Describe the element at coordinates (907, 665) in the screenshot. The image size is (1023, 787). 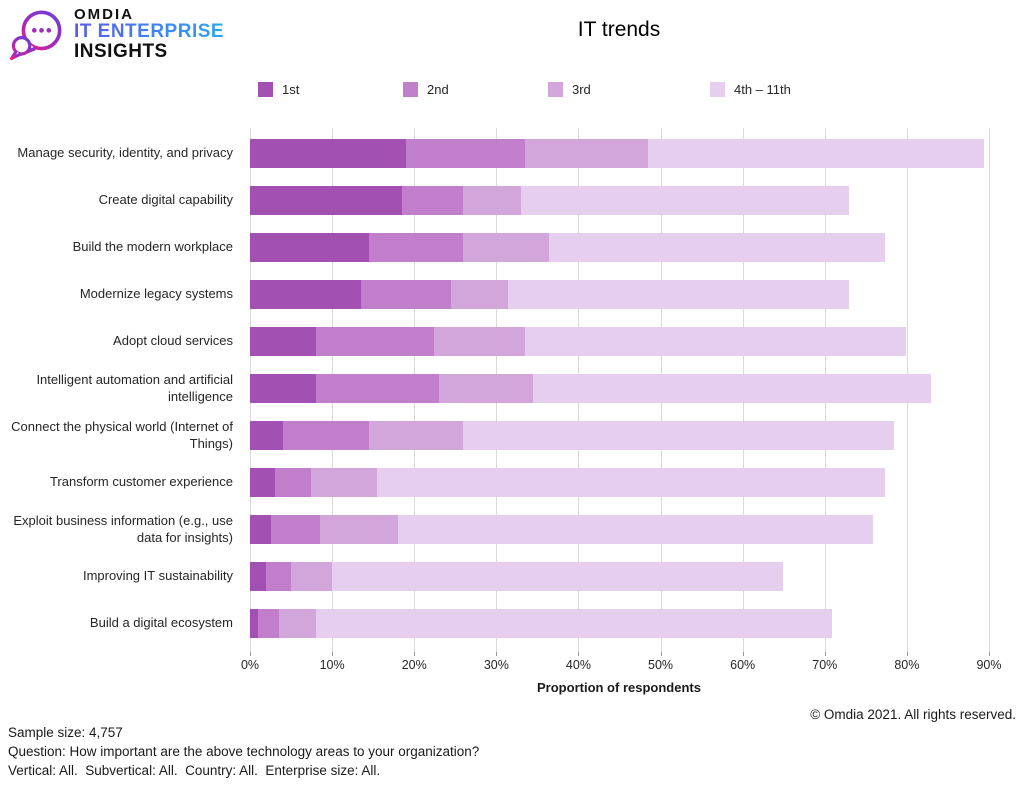
I see `x-tick-label: 80%` at that location.